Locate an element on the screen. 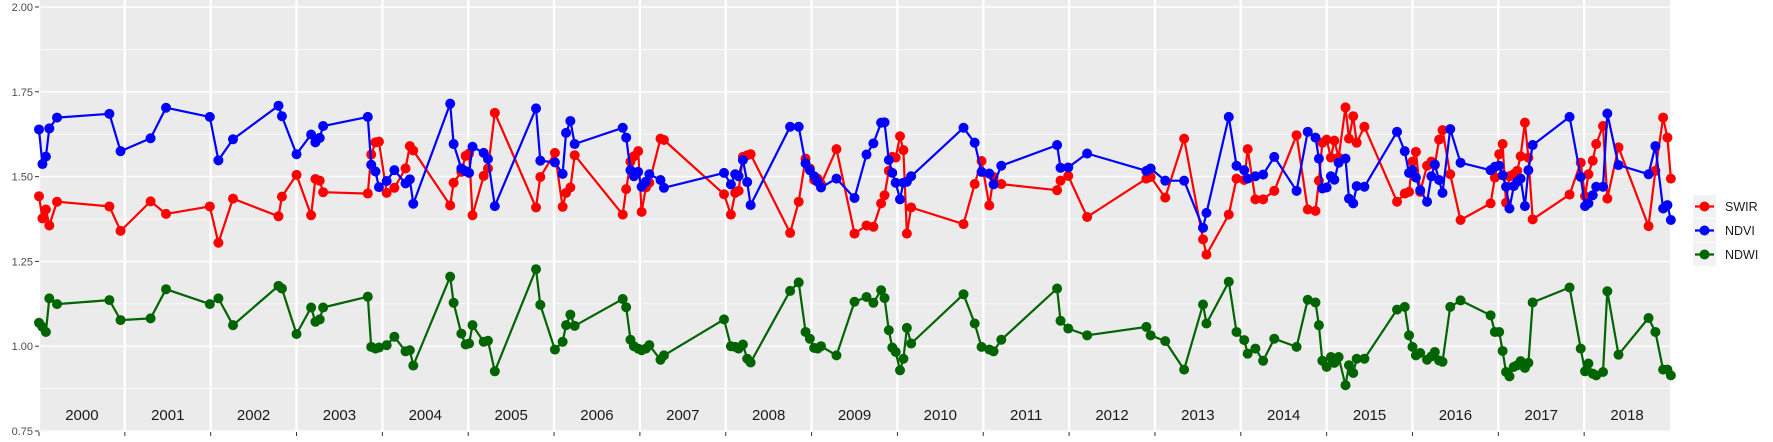  legend: SWIR NDVI NDWI is located at coordinates (1725, 230).